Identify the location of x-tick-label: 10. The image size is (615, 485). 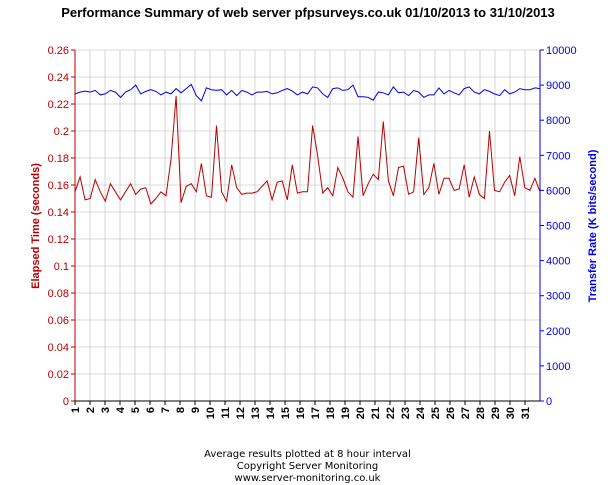
(211, 413).